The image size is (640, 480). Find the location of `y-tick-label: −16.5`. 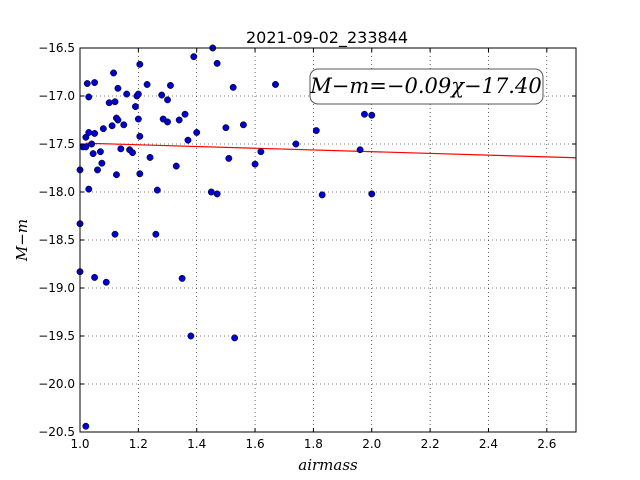

y-tick-label: −16.5 is located at coordinates (56, 48).